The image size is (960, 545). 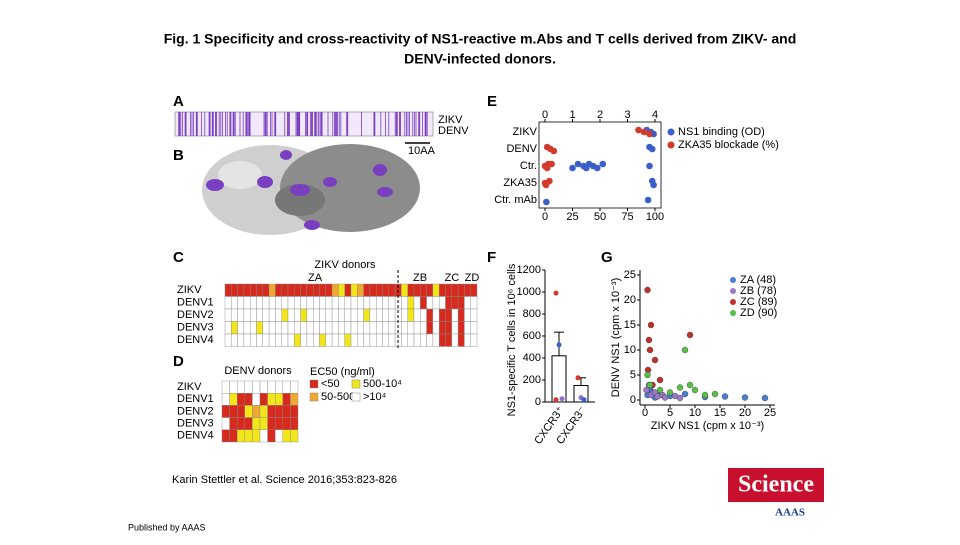 I want to click on row-label: DENV3, so click(x=195, y=424).